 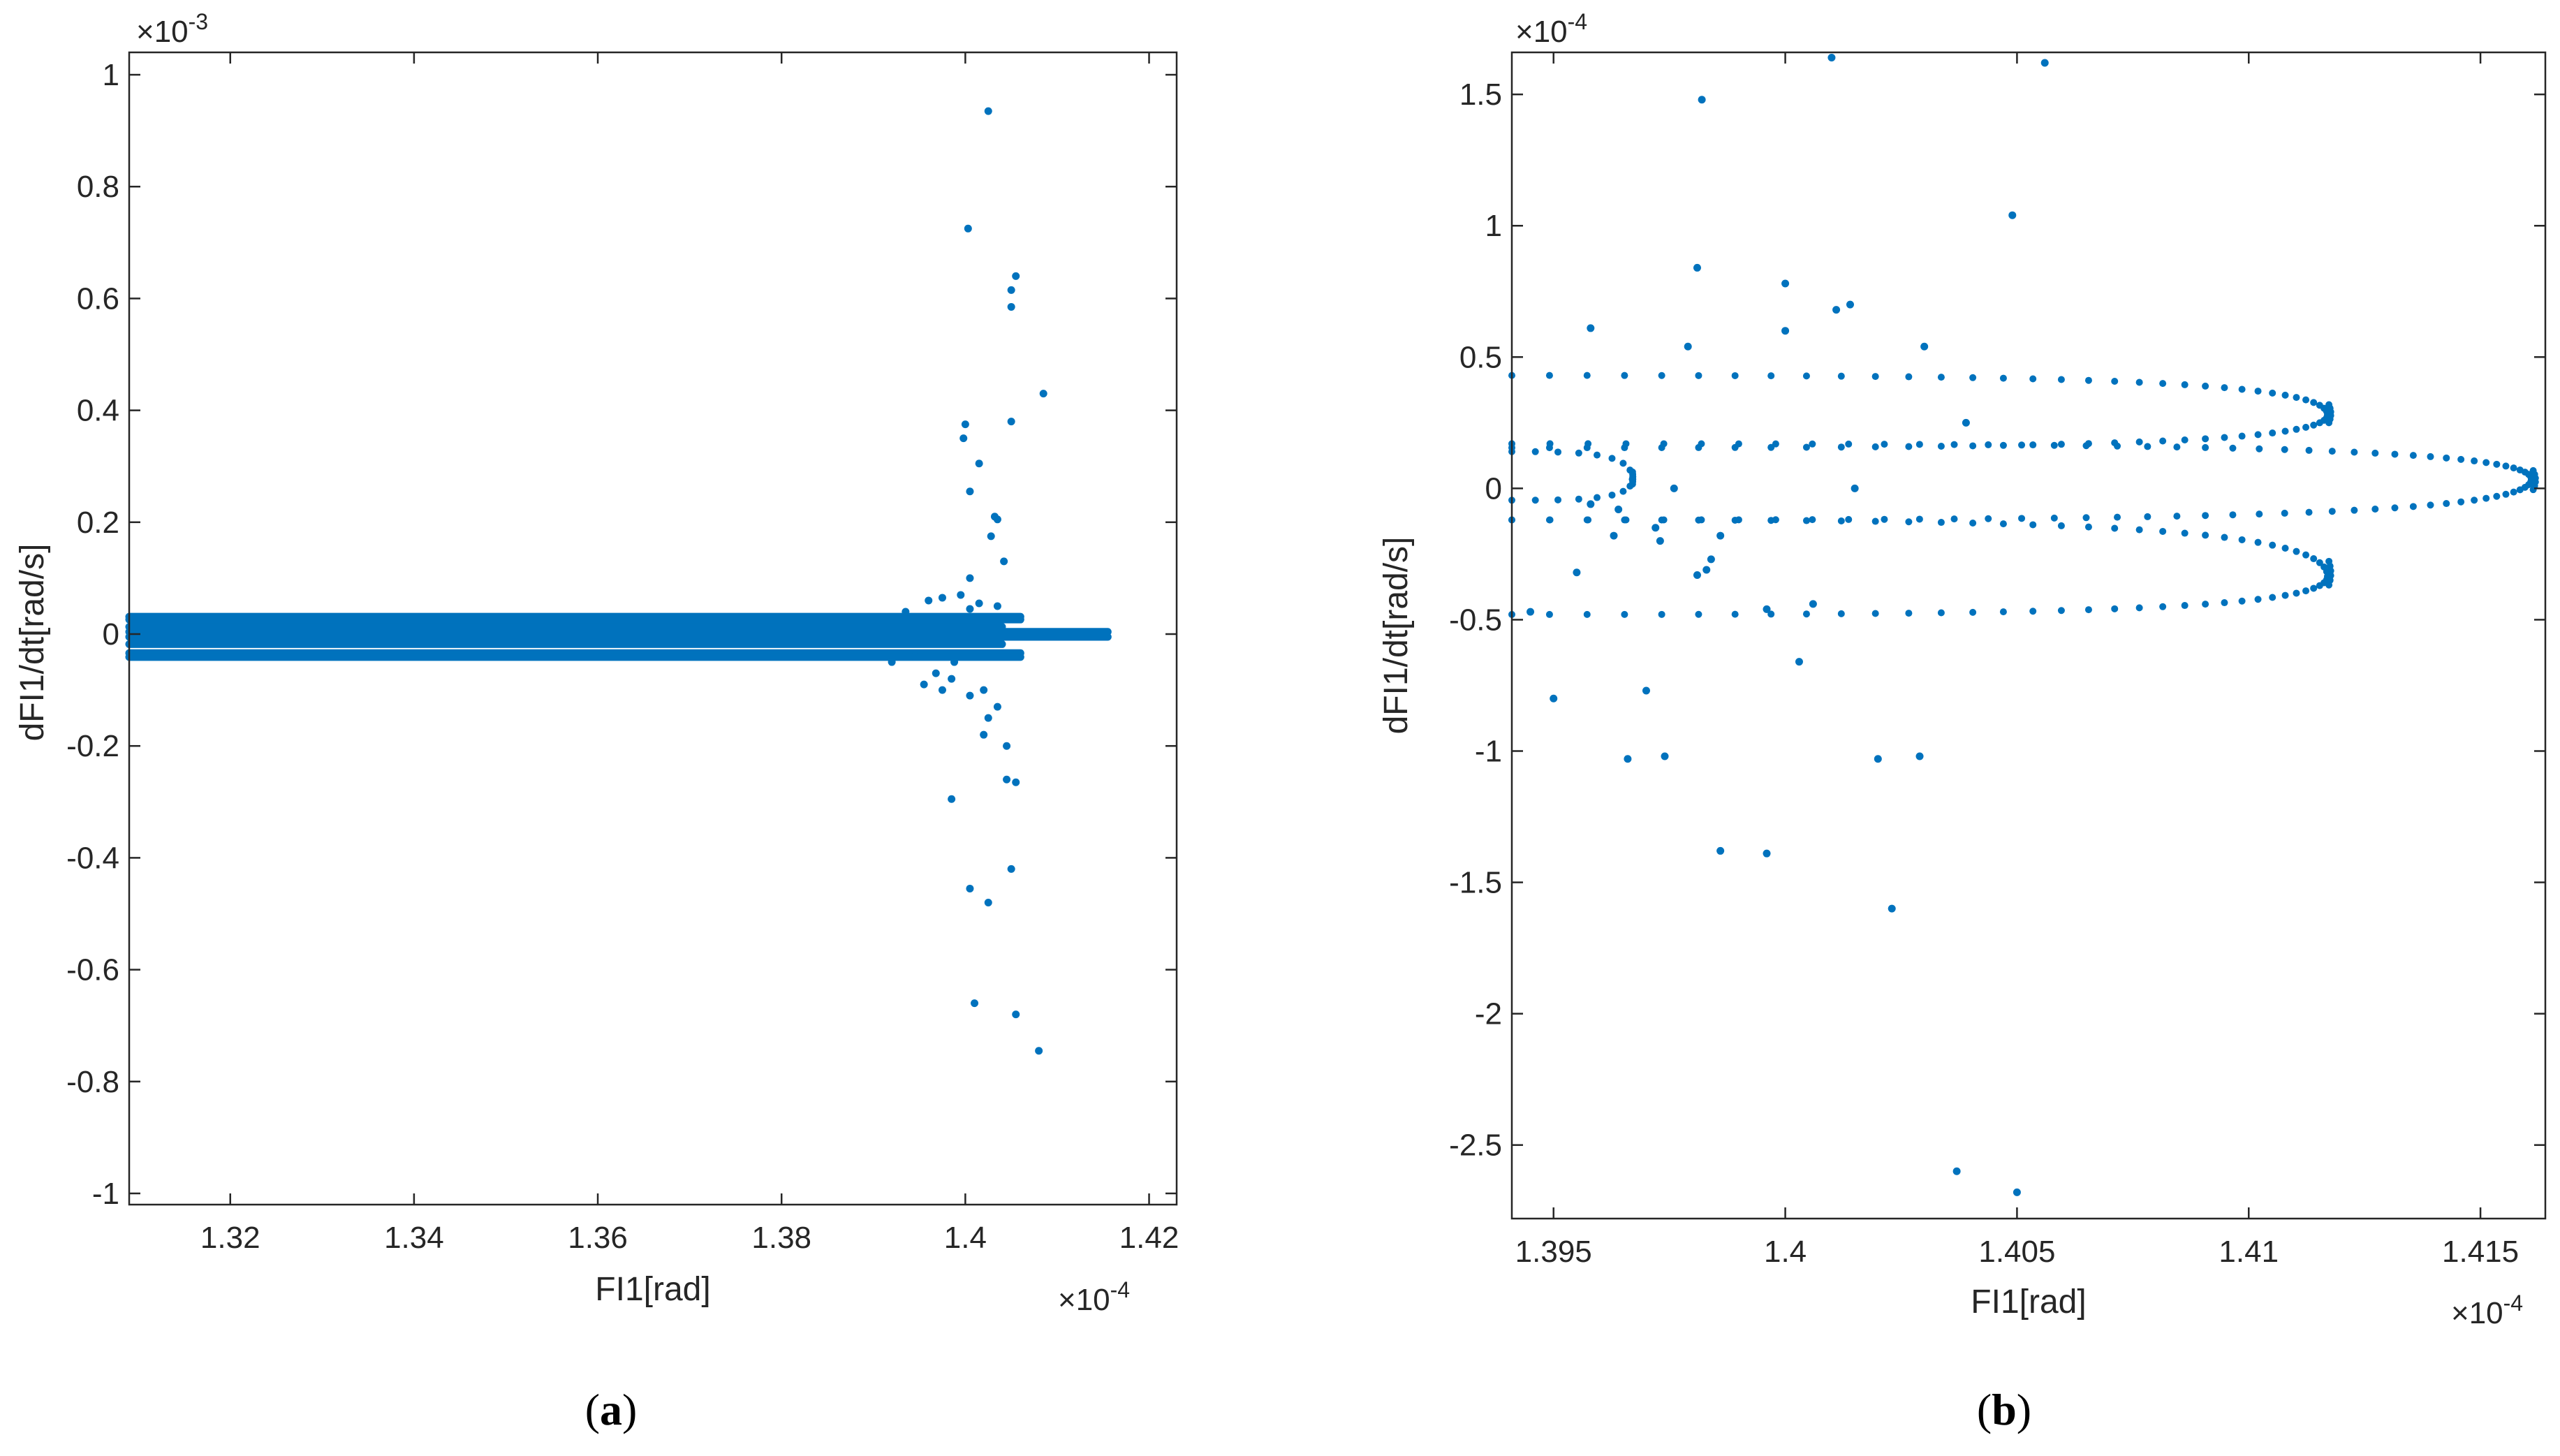 I want to click on panel-b-y-tick-label: 1.5, so click(x=1481, y=95).